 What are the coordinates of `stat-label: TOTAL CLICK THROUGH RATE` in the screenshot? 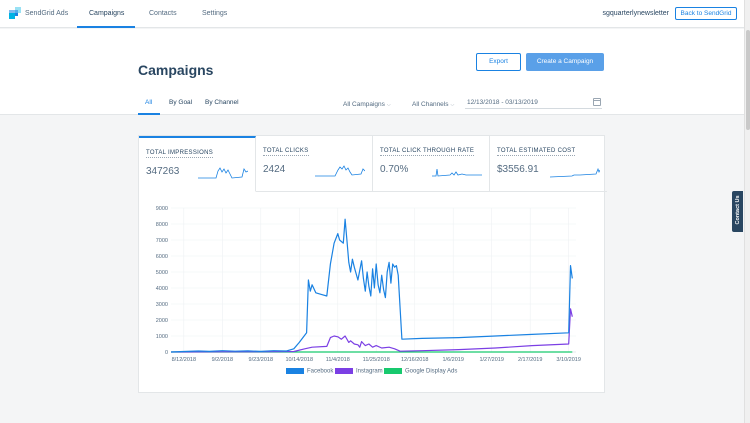 It's located at (427, 152).